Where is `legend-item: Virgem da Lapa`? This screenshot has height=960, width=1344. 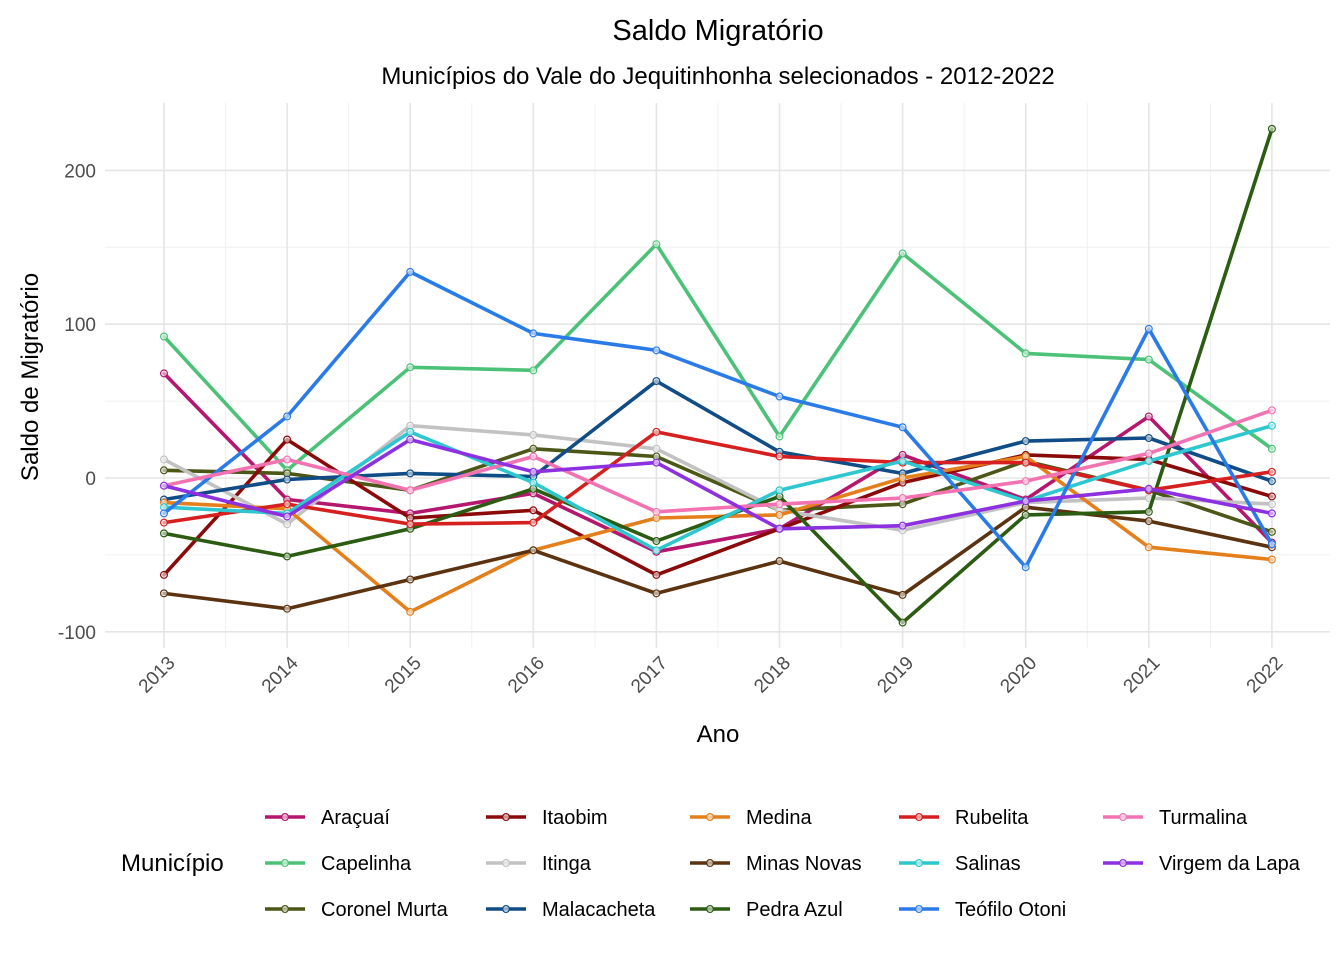 legend-item: Virgem da Lapa is located at coordinates (1202, 864).